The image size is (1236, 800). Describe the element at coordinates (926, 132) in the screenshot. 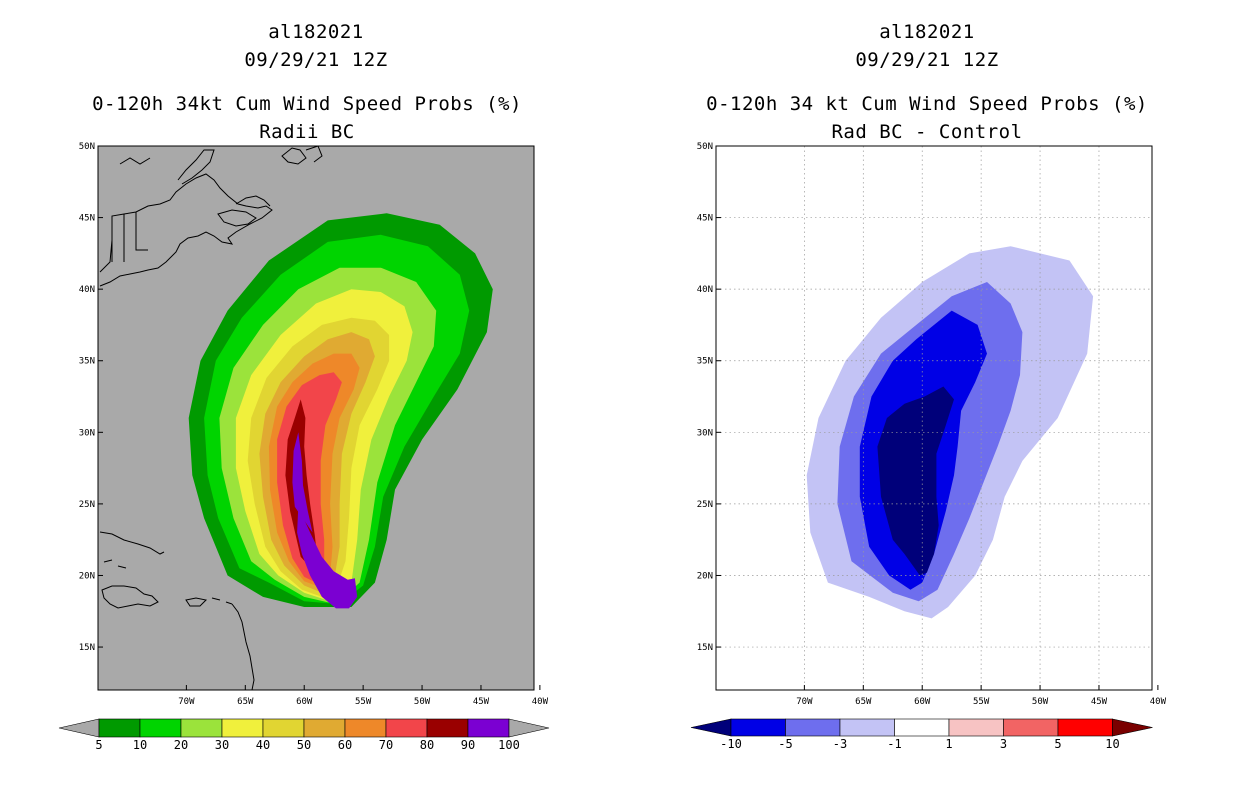

I see `right-subtitle: Rad BC - Control` at that location.